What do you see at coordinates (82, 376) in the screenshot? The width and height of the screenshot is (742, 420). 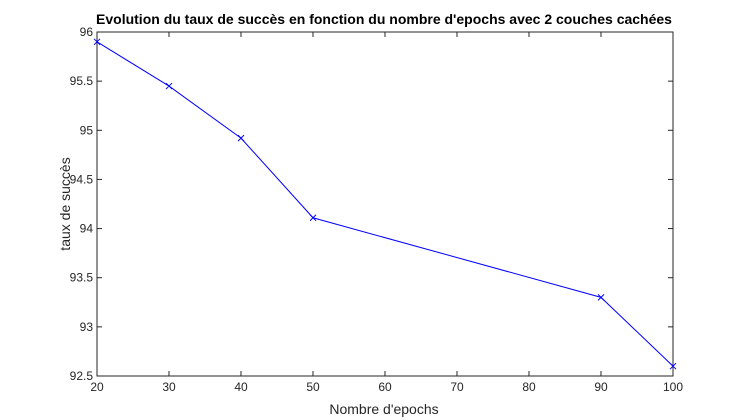 I see `y-tick-label: 92.5` at bounding box center [82, 376].